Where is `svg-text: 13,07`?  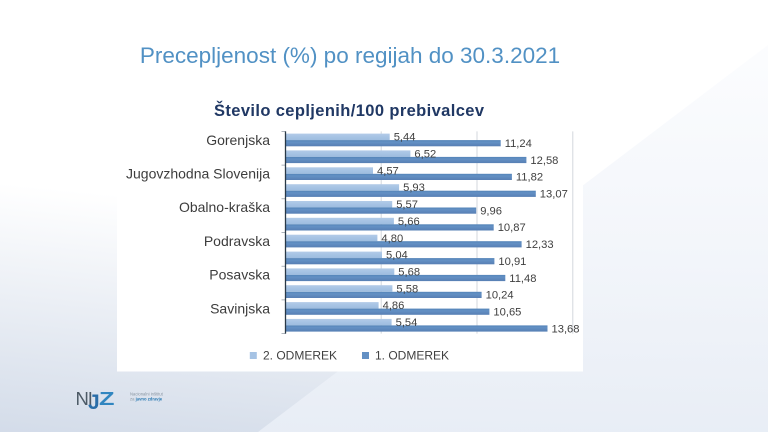
svg-text: 13,07 is located at coordinates (554, 195).